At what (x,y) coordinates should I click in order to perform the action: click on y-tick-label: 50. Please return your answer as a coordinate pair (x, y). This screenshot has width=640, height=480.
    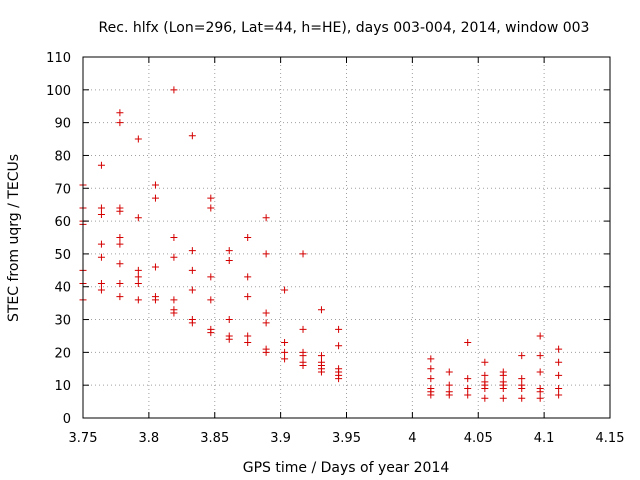
    Looking at the image, I should click on (62, 255).